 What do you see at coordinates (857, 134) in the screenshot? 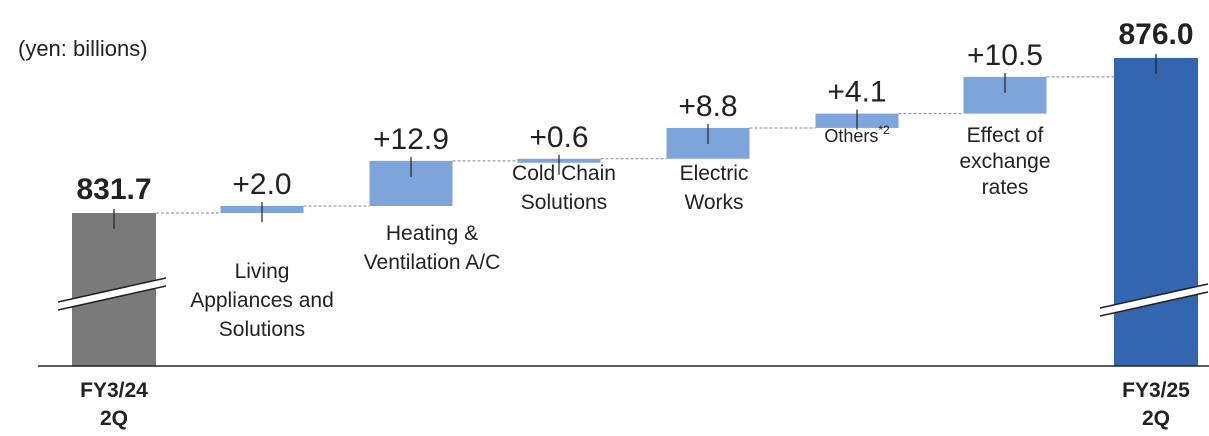
I see `category-label: Others*2` at bounding box center [857, 134].